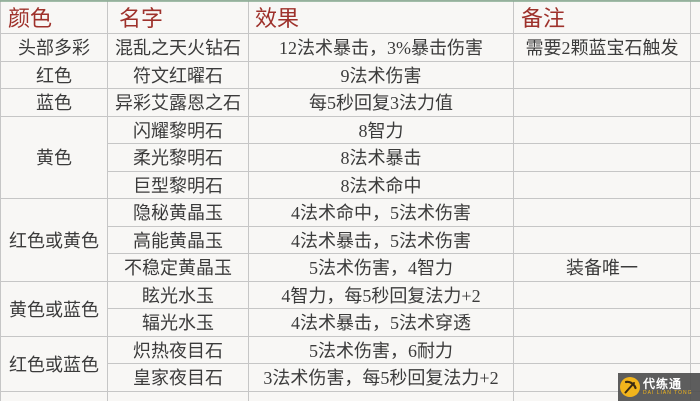  I want to click on table-row-blue: 蓝色 异彩艾露恩之石 每5秒回复3法力值, so click(350, 102).